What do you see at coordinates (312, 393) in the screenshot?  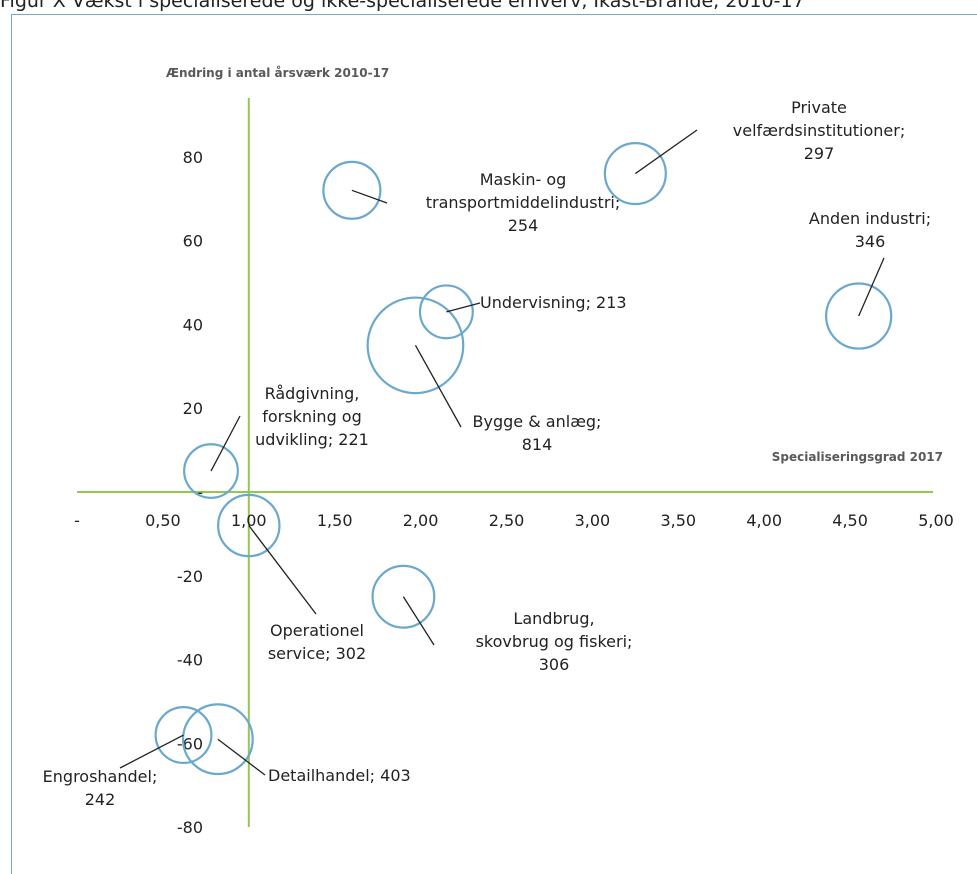 I see `data-label-line: Rådgivning,` at bounding box center [312, 393].